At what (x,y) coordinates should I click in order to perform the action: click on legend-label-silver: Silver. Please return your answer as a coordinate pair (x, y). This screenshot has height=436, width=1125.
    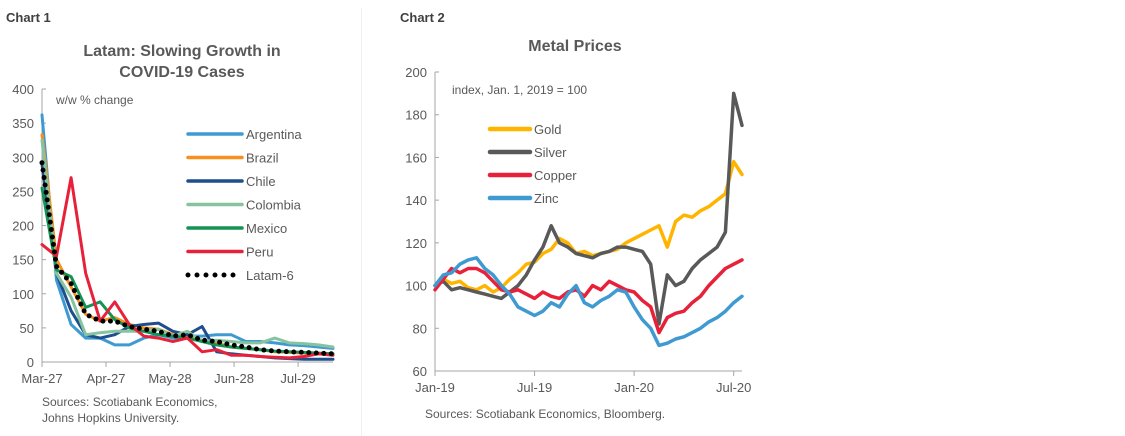
    Looking at the image, I should click on (550, 152).